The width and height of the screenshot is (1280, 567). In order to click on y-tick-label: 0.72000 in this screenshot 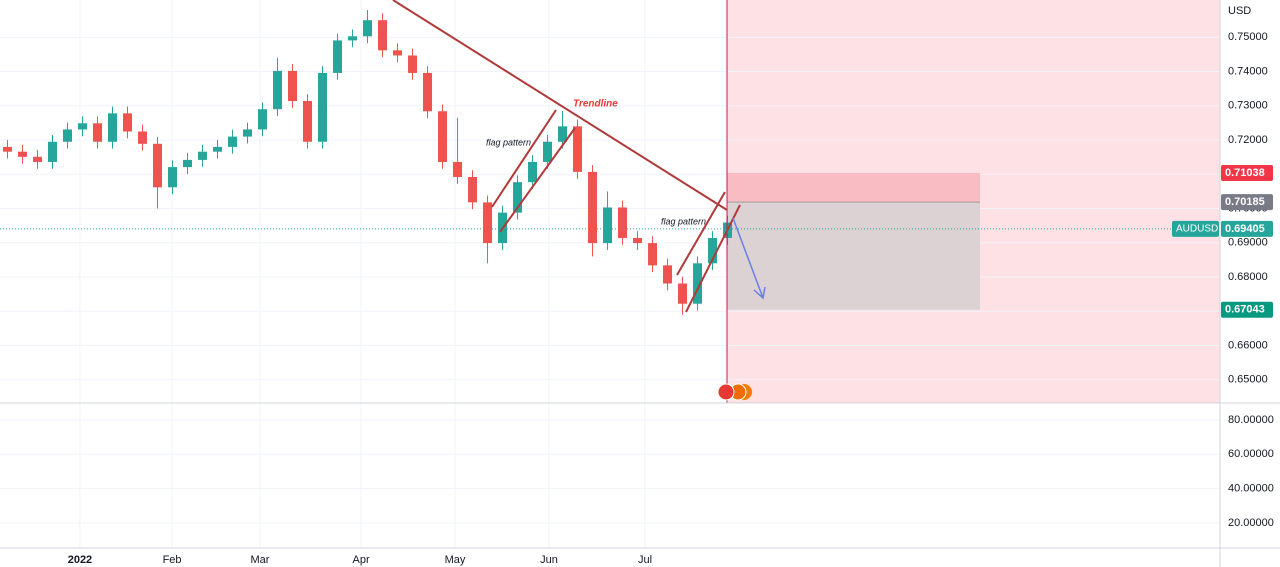, I will do `click(1248, 140)`.